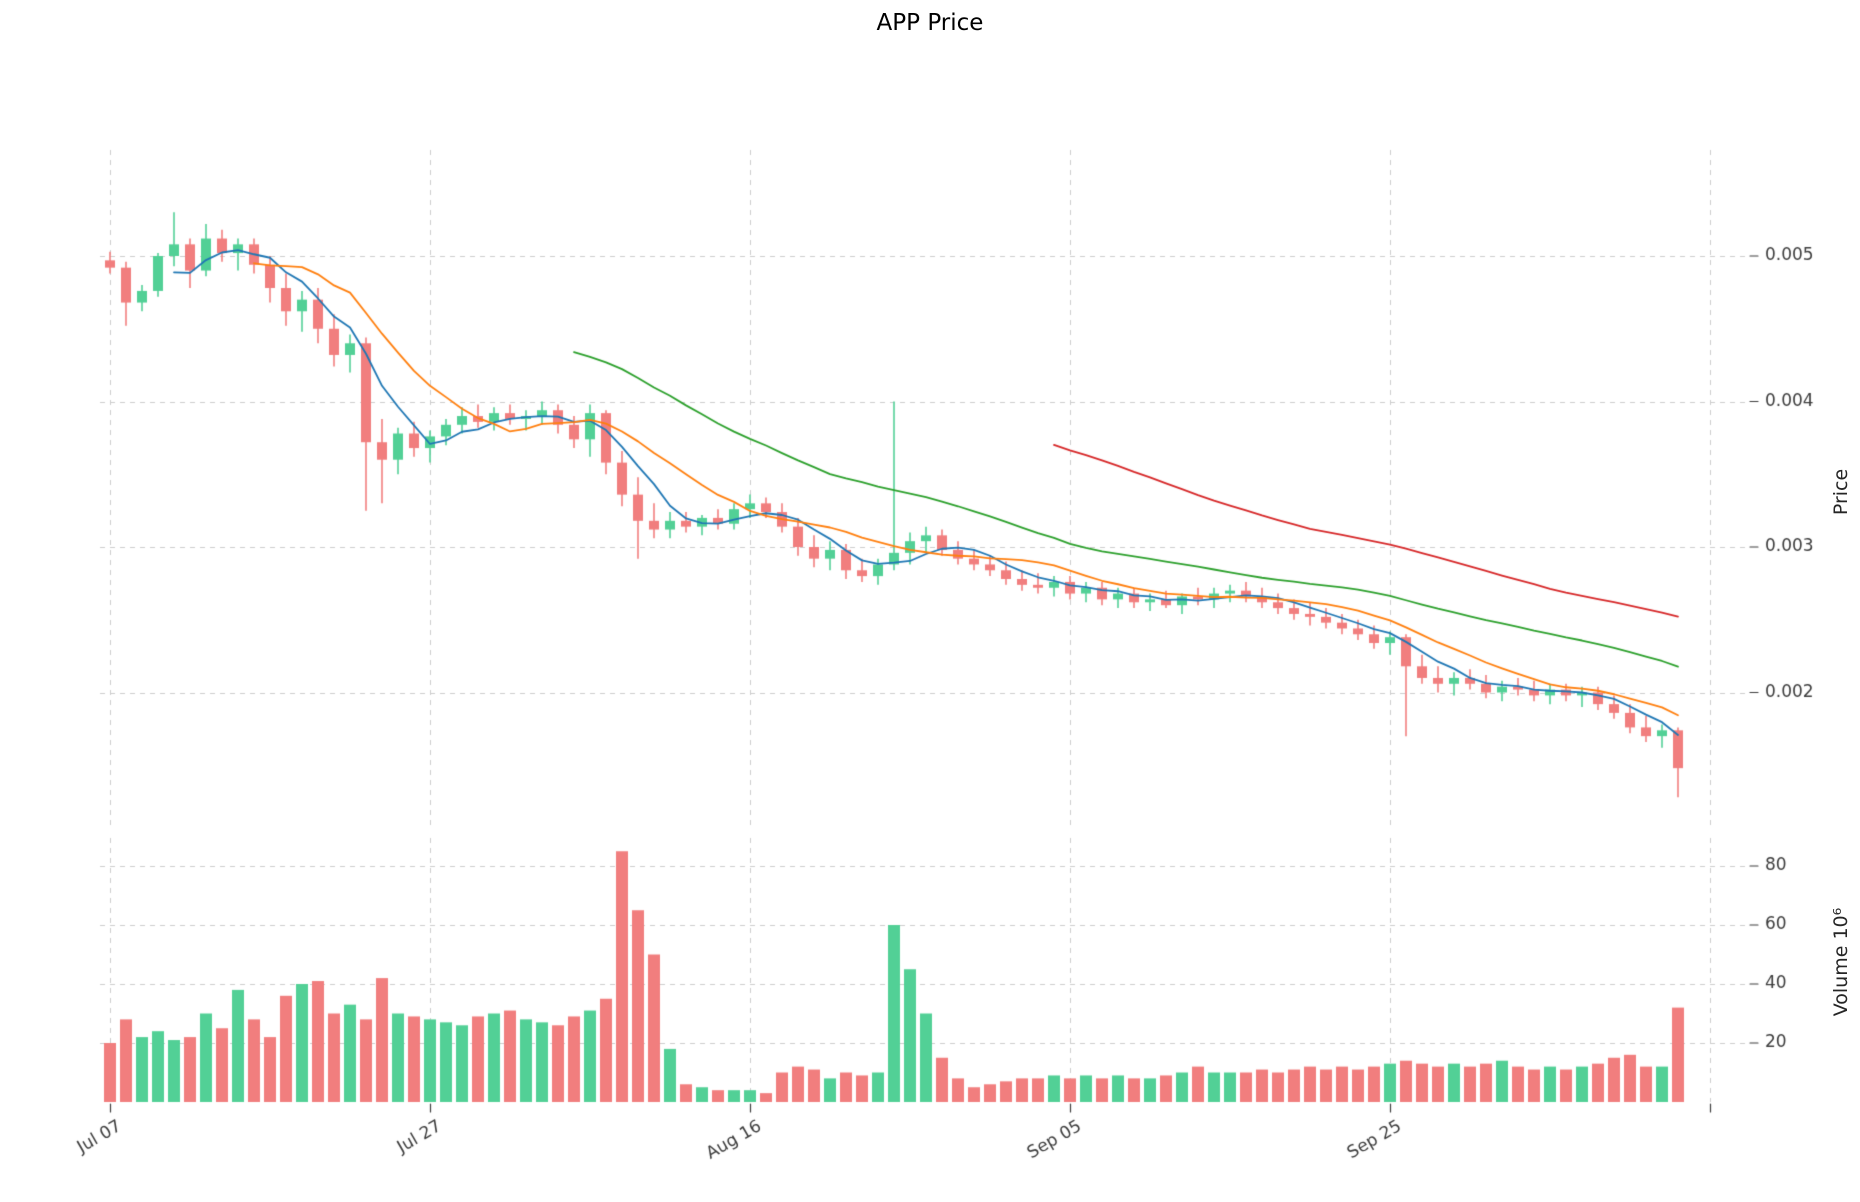 The image size is (1860, 1202). What do you see at coordinates (1841, 492) in the screenshot?
I see `price-axis-label: Price` at bounding box center [1841, 492].